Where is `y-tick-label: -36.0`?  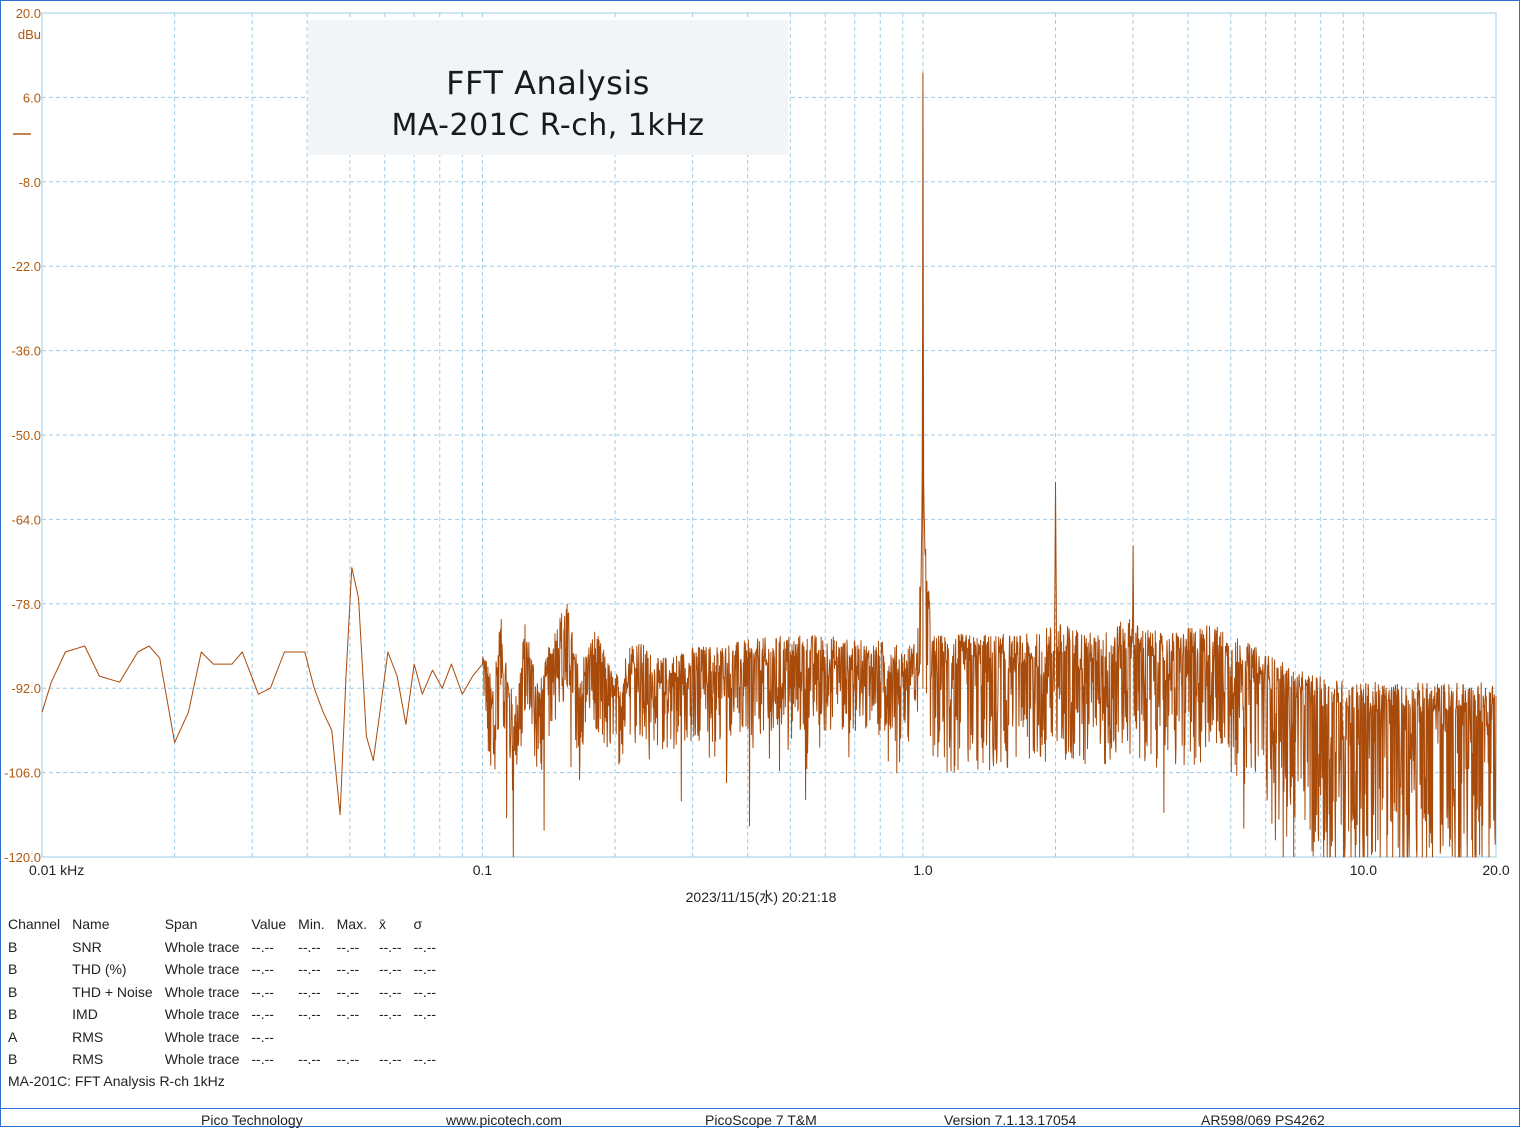
y-tick-label: -36.0 is located at coordinates (26, 351).